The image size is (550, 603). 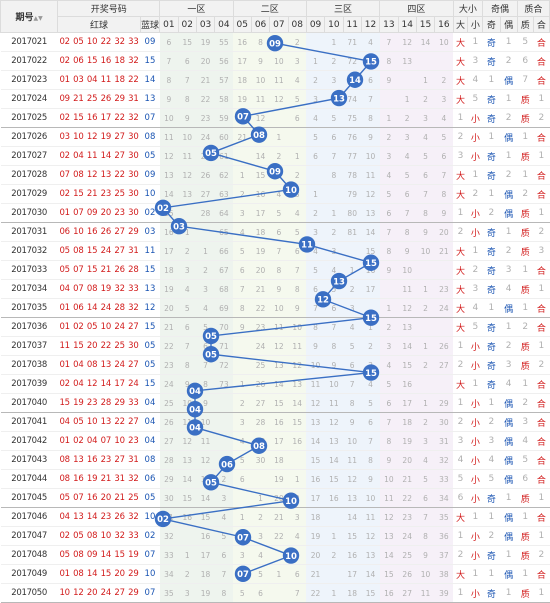 I want to click on blue-col-header-14: 14, so click(x=407, y=24).